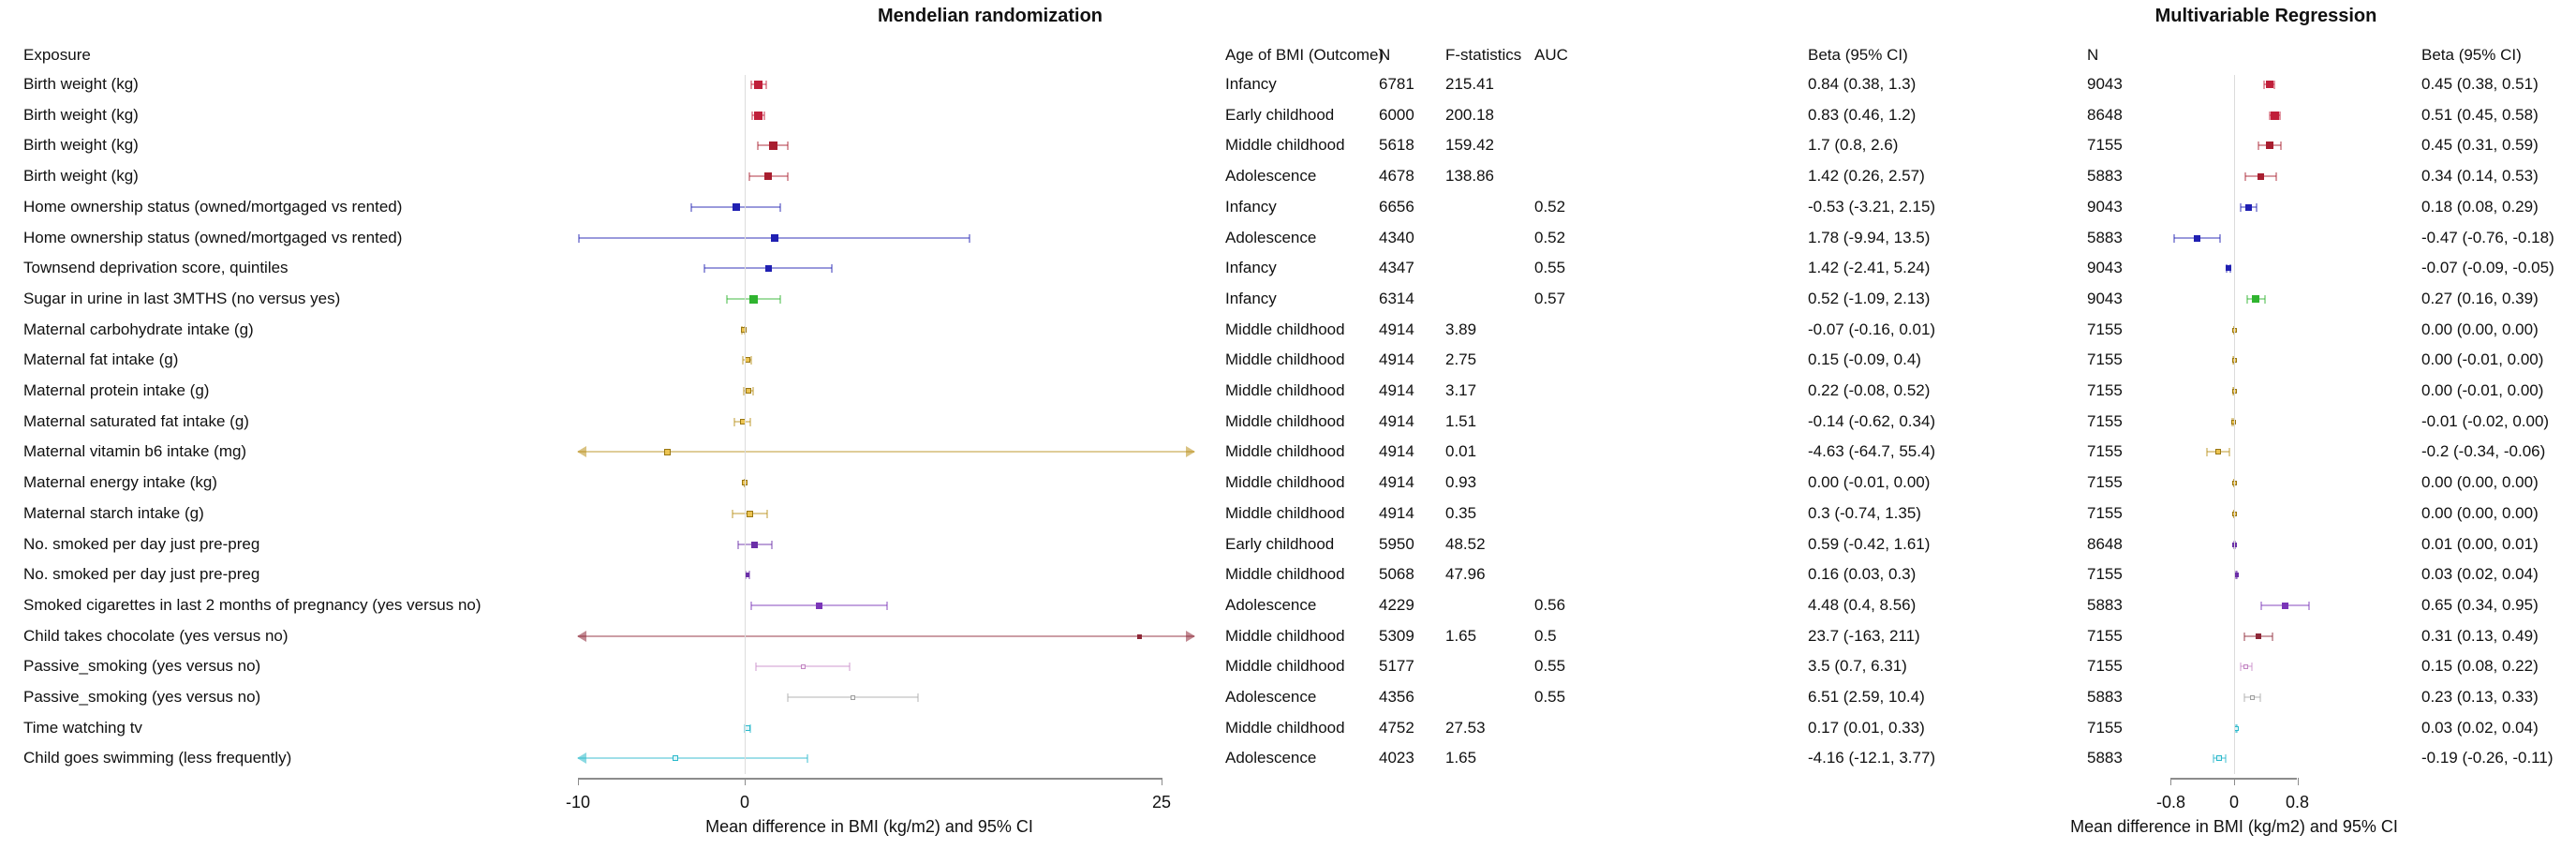  What do you see at coordinates (1550, 207) in the screenshot?
I see `auc-cell: 0.52` at bounding box center [1550, 207].